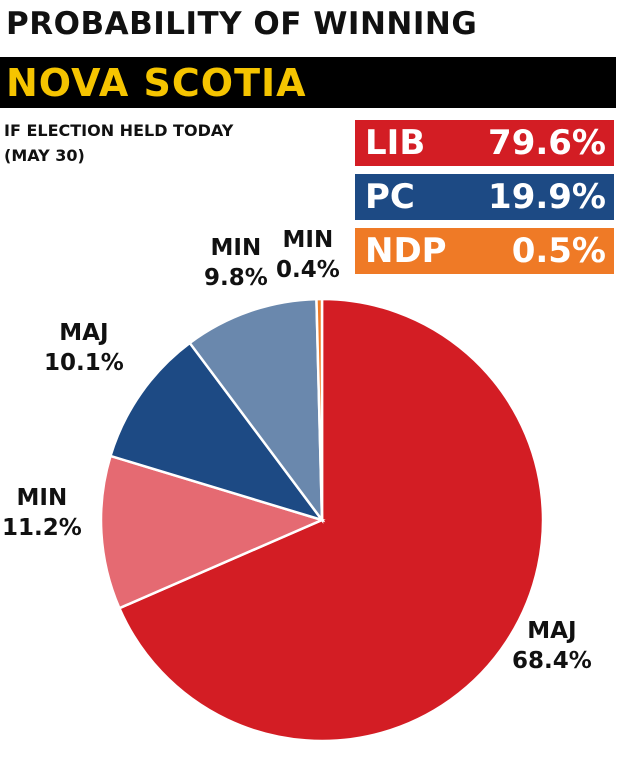 The height and width of the screenshot is (773, 620). What do you see at coordinates (308, 255) in the screenshot?
I see `slice-label-ndp-min: MIN 0.4%` at bounding box center [308, 255].